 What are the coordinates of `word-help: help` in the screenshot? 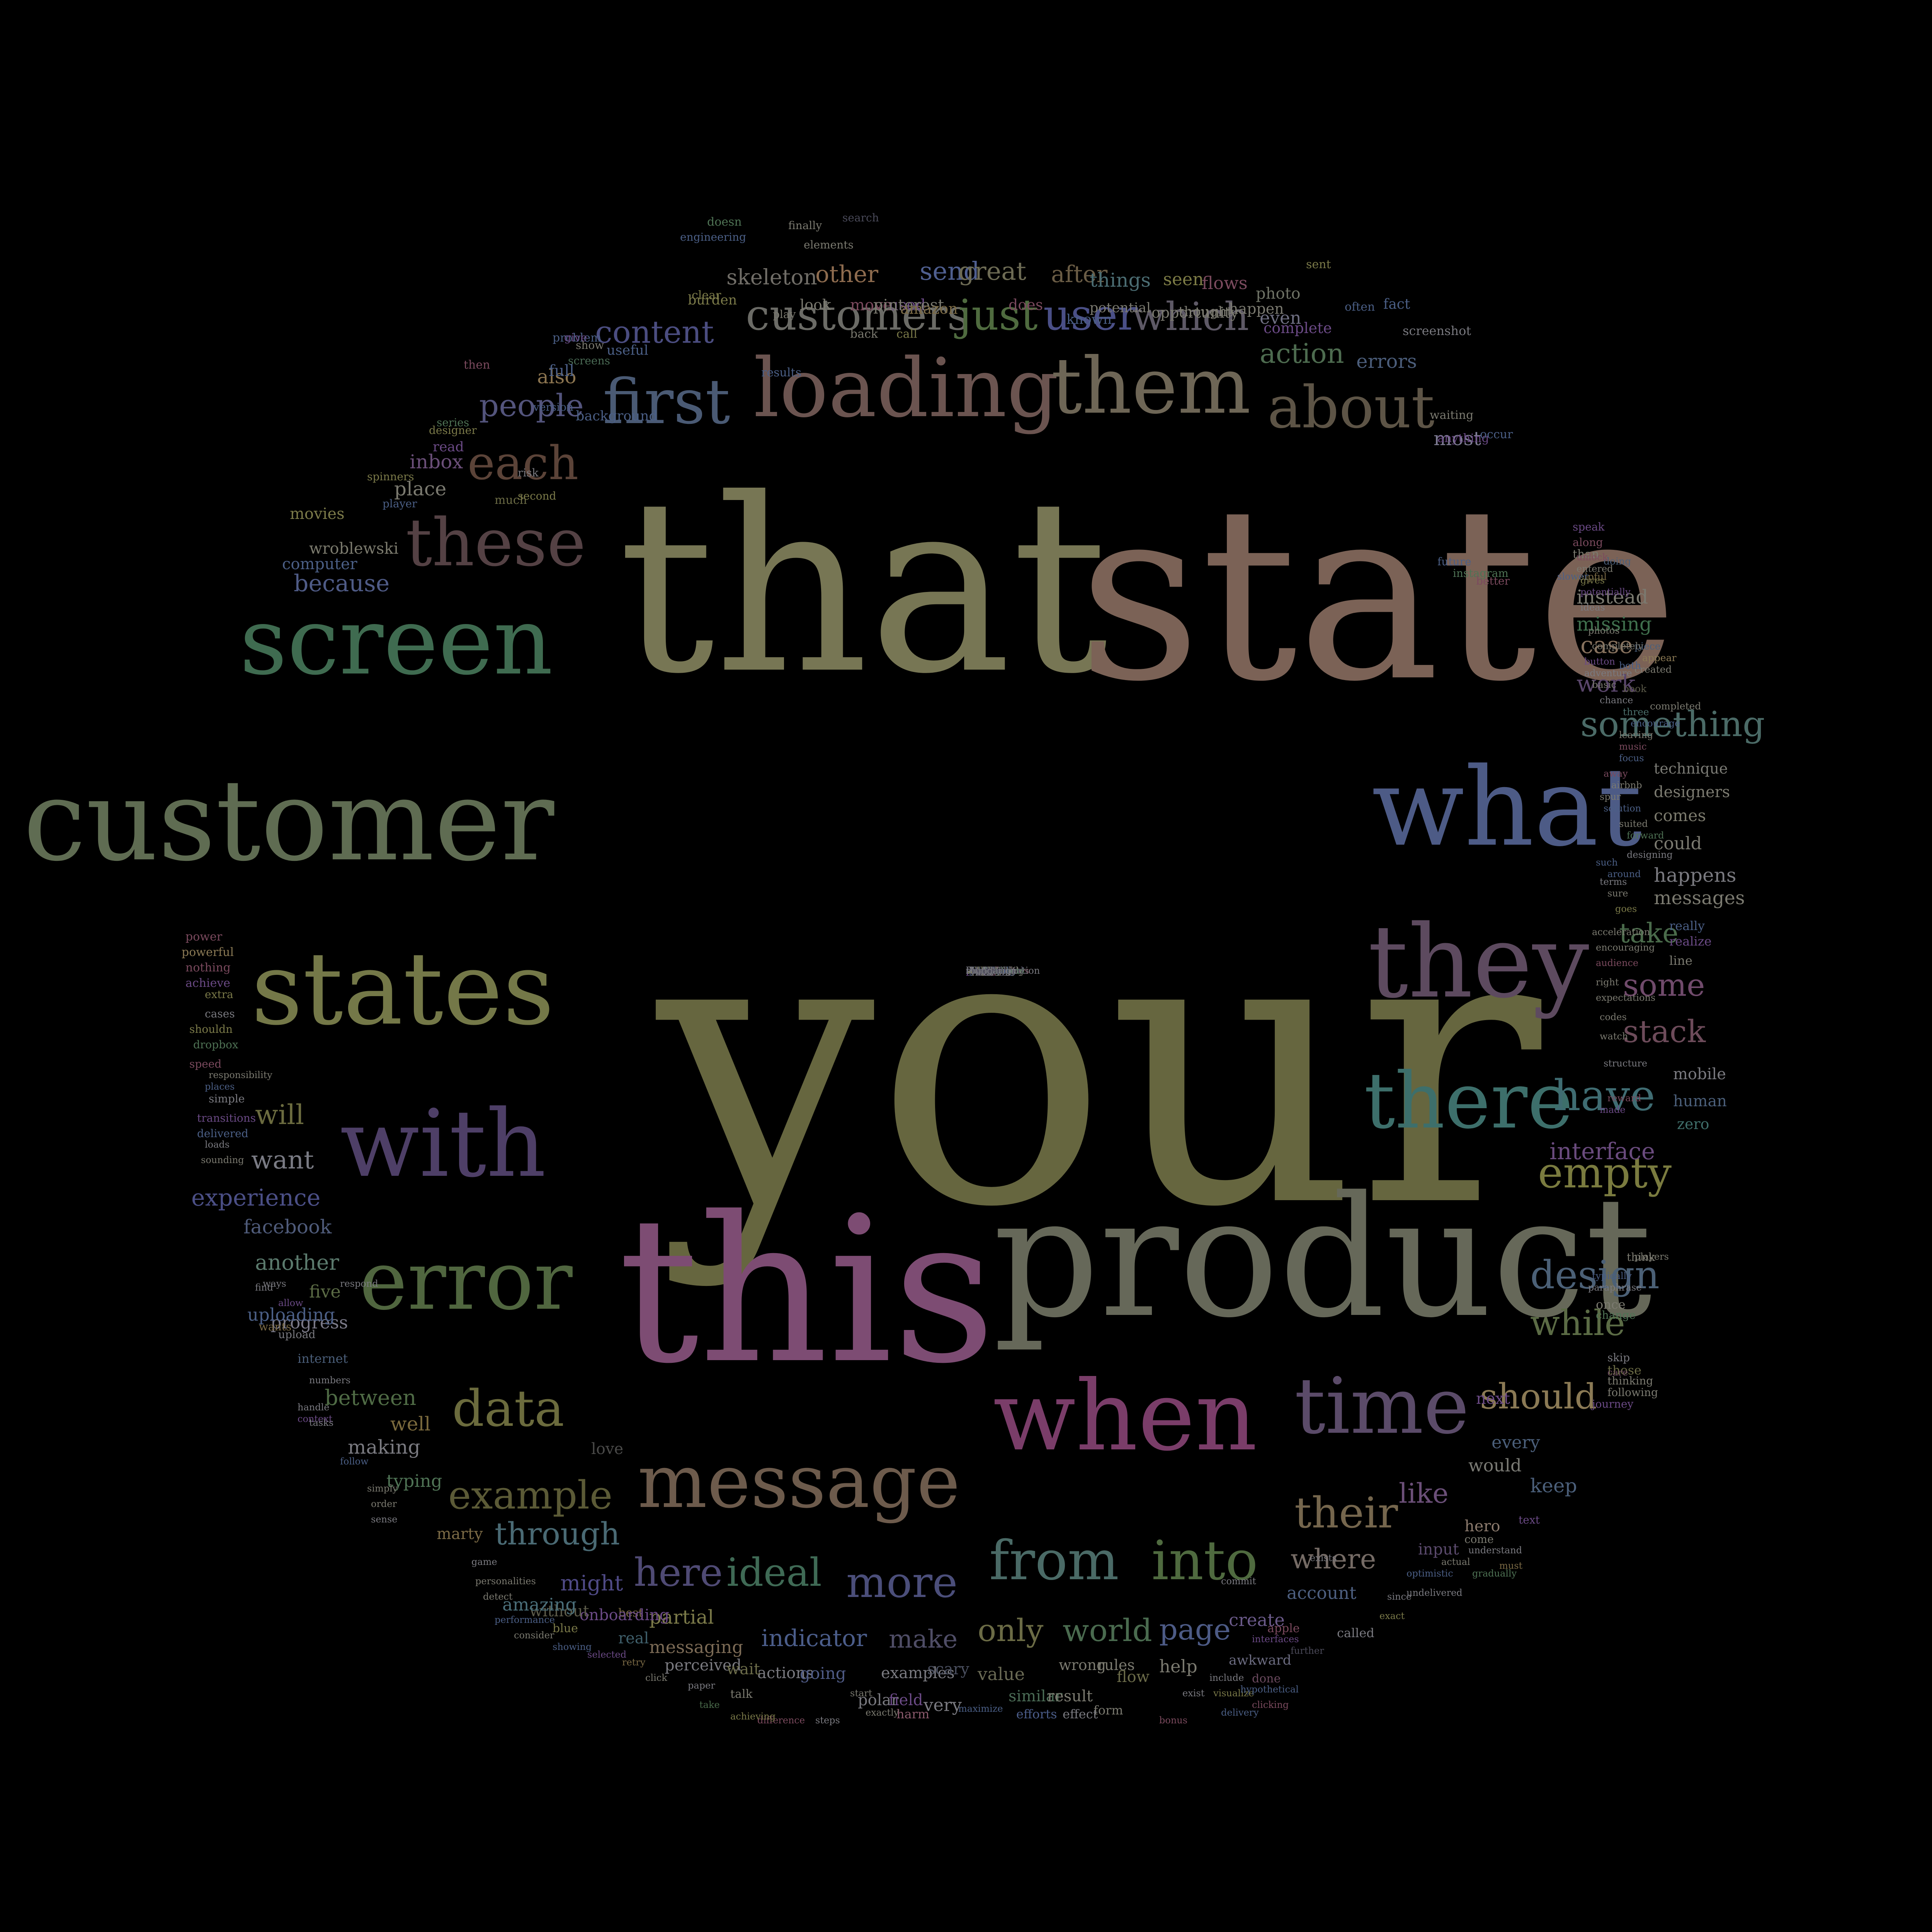 It's located at (1178, 1667).